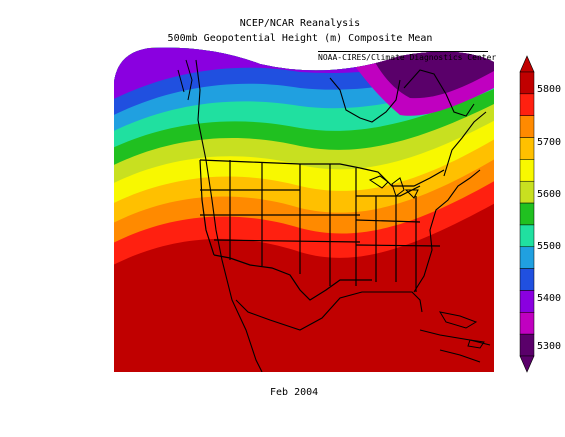  Describe the element at coordinates (549, 194) in the screenshot. I see `colorbar-label-5600: 5600` at that location.